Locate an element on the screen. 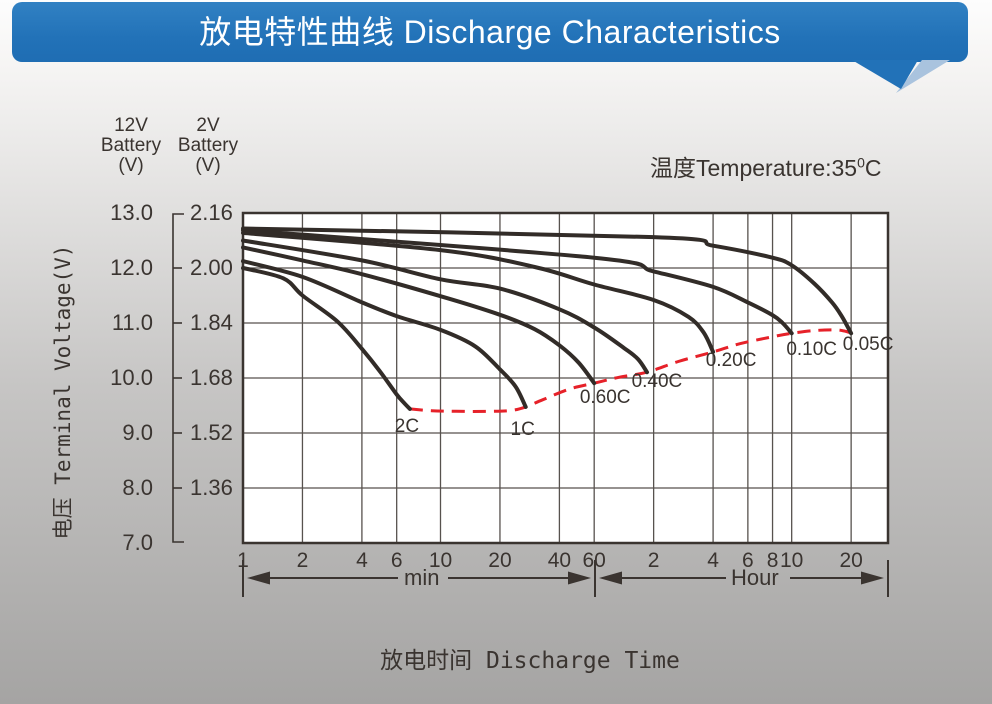 Image resolution: width=992 pixels, height=704 pixels. discharge-curve-0.40C is located at coordinates (445, 306).